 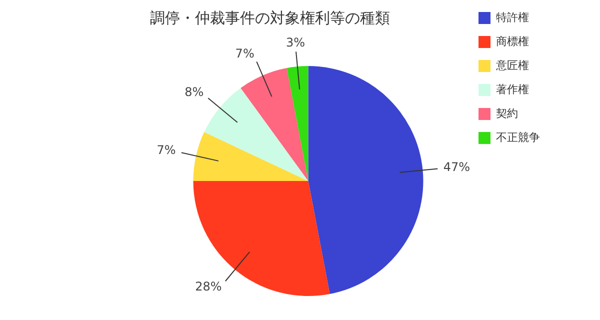 What do you see at coordinates (456, 167) in the screenshot?
I see `data-label: 47%` at bounding box center [456, 167].